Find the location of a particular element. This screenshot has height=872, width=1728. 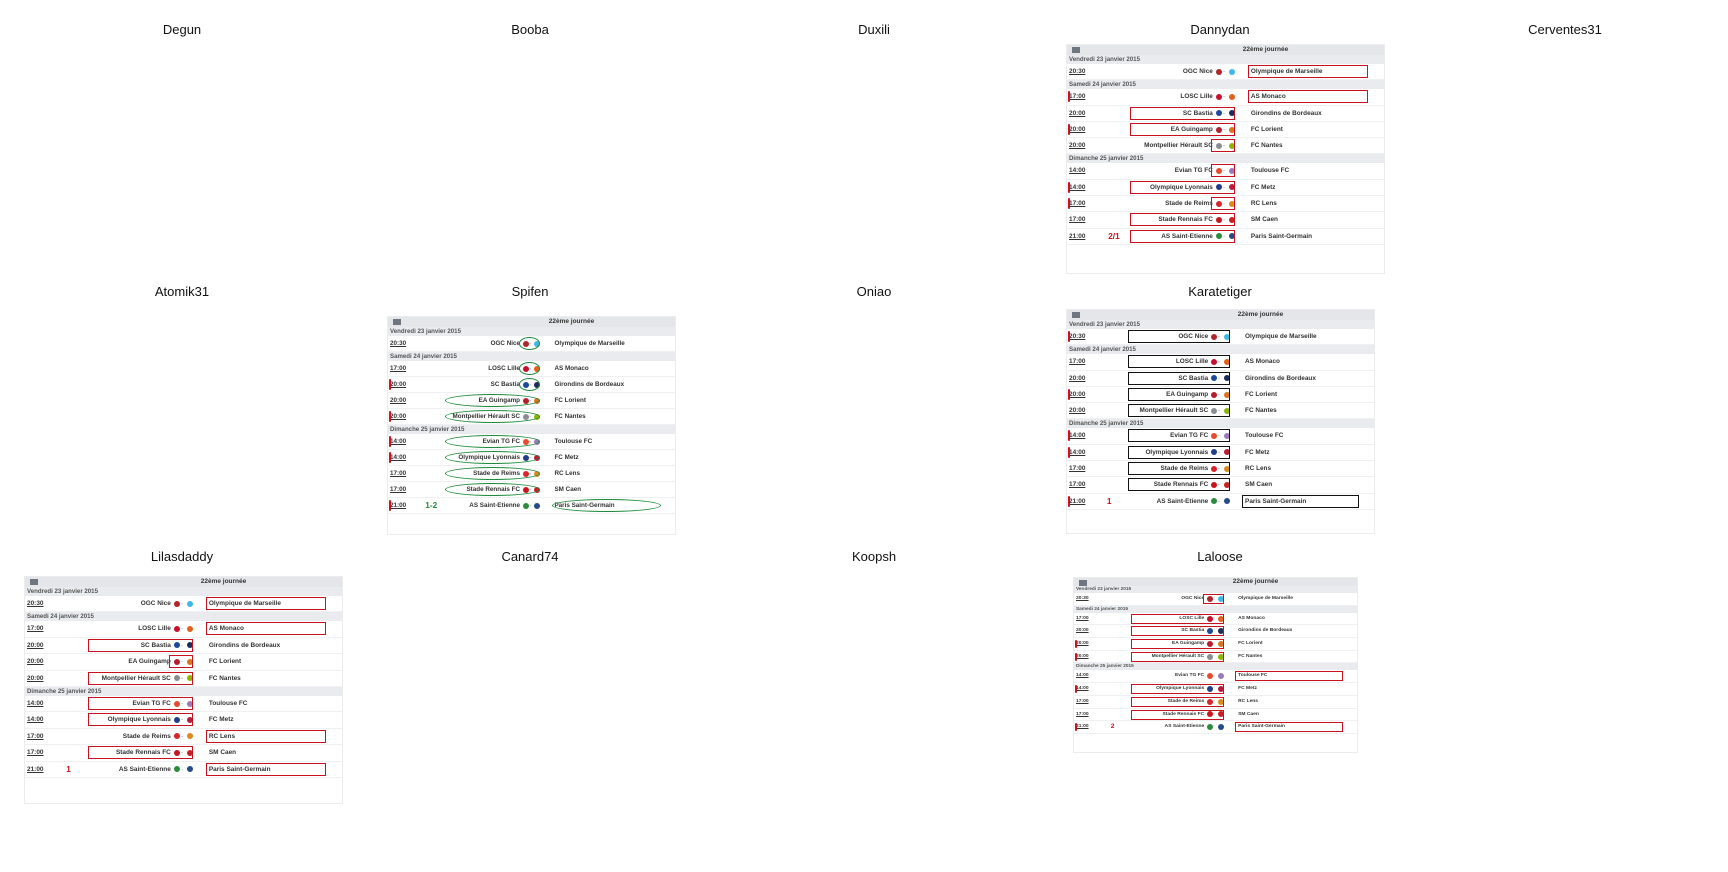

day-header: Samedi 24 janvier 2015 is located at coordinates (1225, 85).